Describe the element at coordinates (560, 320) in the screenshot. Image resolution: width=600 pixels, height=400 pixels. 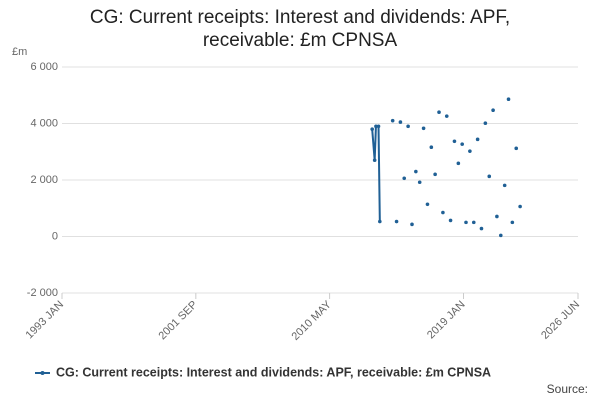
I see `x-tick-label: 2026 JUN` at that location.